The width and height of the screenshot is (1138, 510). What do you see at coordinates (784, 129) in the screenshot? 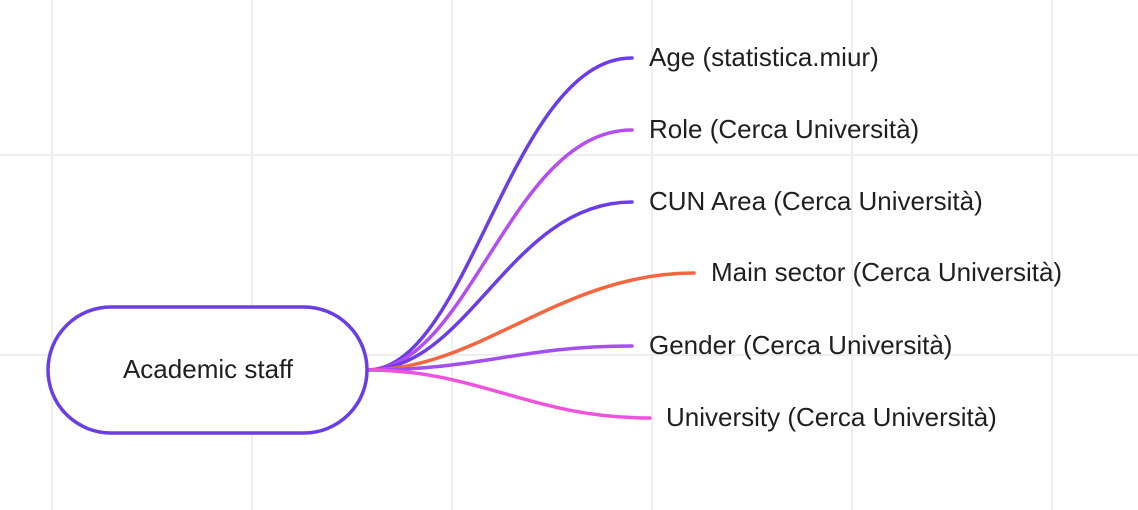
I see `branch-label: Role (Cerca Università)` at bounding box center [784, 129].